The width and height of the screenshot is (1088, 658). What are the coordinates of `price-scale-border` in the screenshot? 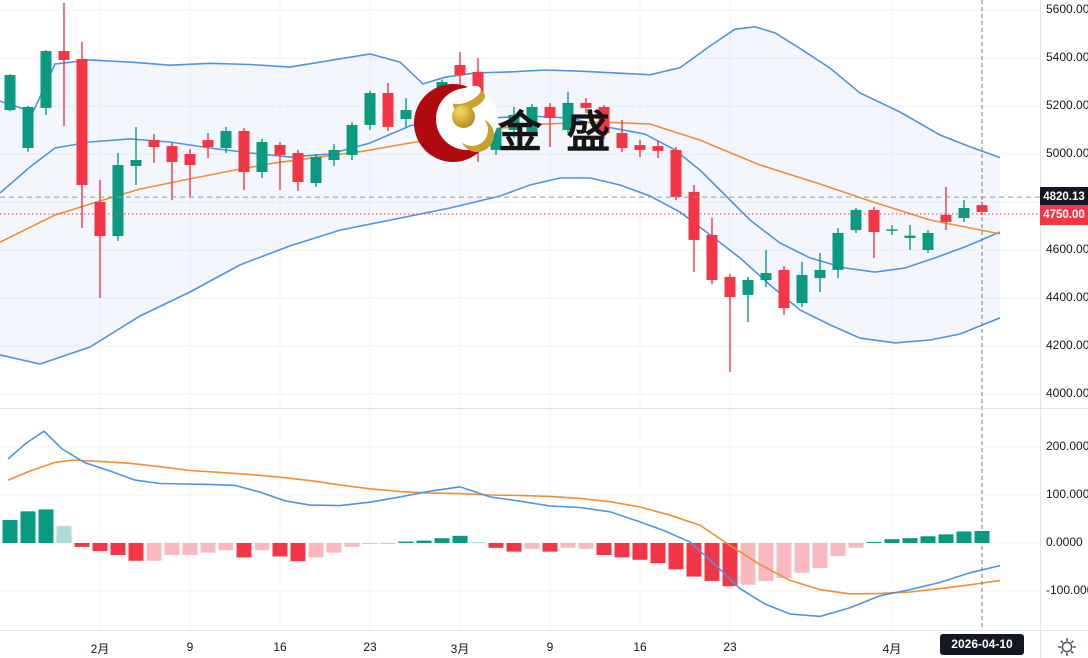 It's located at (1040, 329).